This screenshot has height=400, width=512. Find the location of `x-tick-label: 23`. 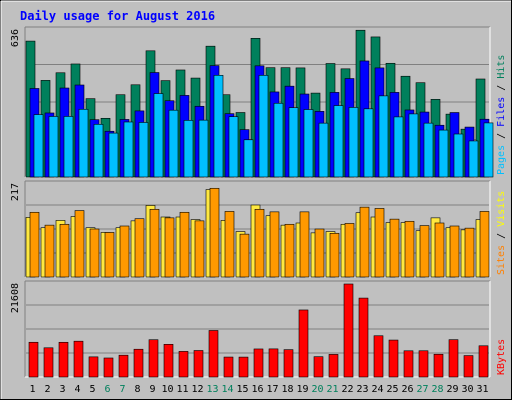

x-tick-label: 23 is located at coordinates (362, 389).